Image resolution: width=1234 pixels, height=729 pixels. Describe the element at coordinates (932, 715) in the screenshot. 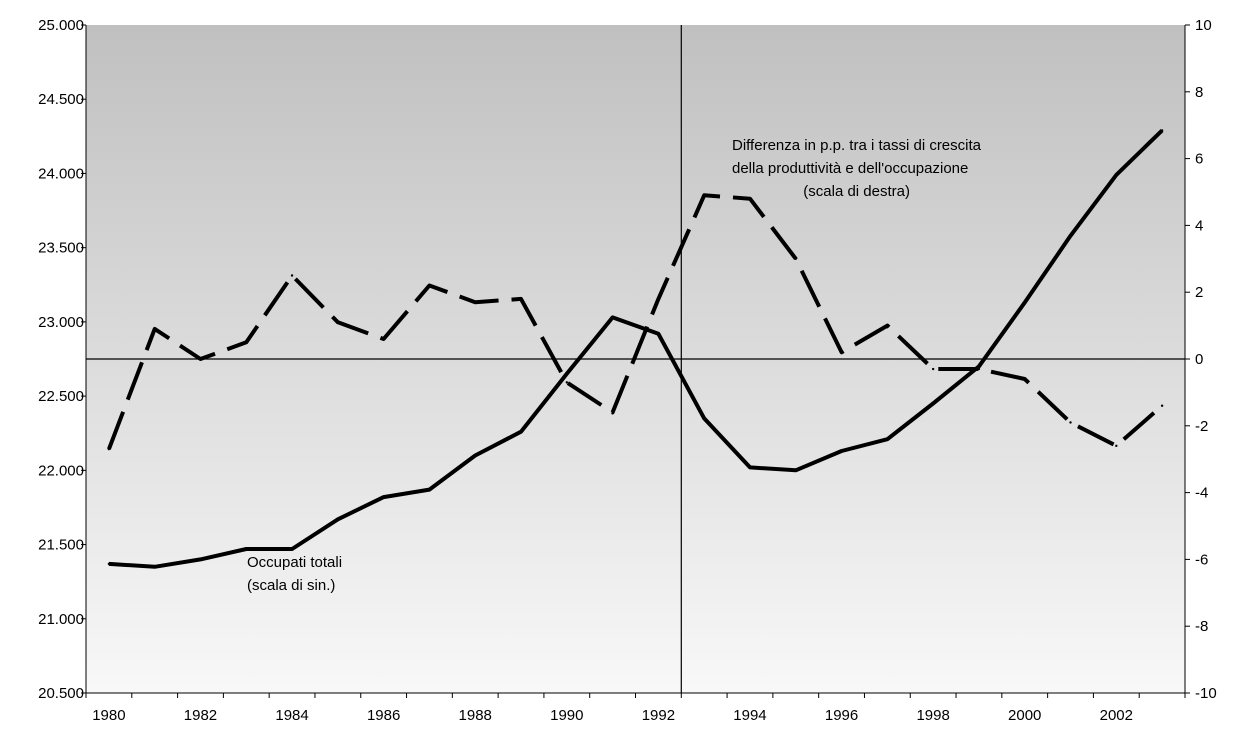

I see `x-tick-label: 1998` at that location.